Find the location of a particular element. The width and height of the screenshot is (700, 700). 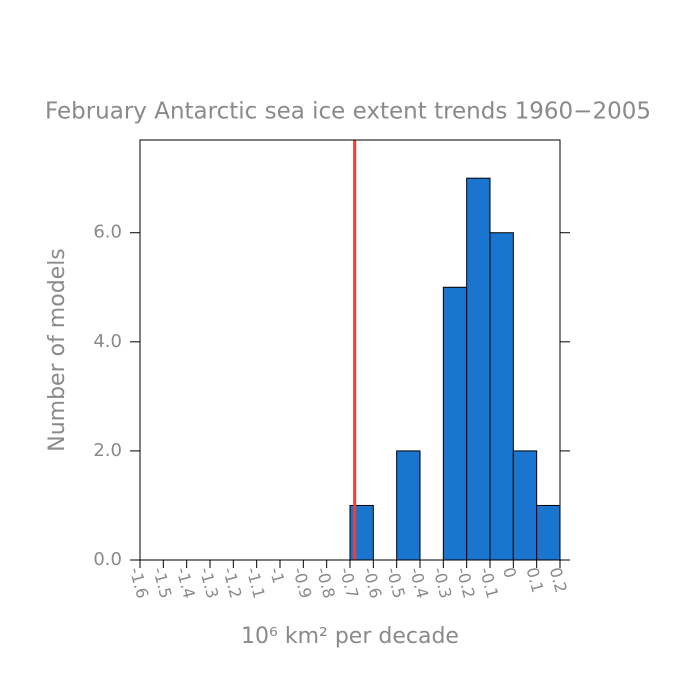

x-tick-label: -1 is located at coordinates (277, 575).